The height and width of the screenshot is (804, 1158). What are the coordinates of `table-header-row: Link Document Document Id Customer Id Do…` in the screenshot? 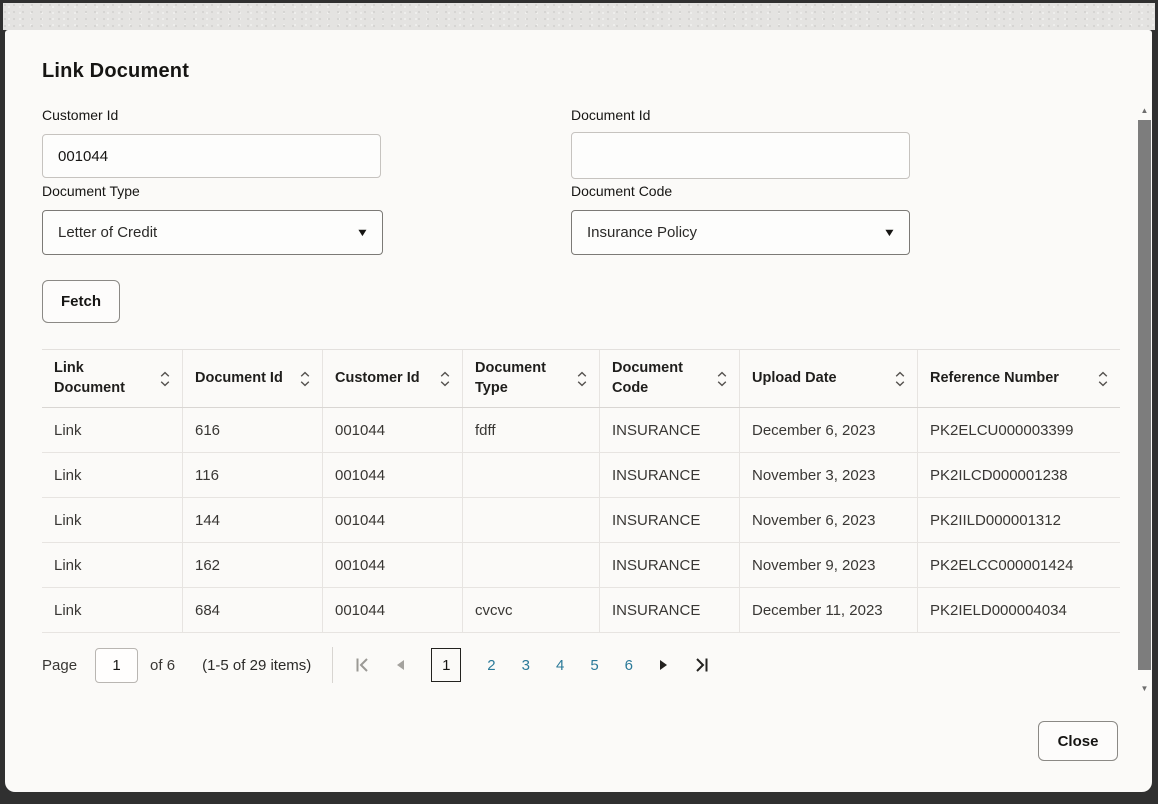 It's located at (581, 378).